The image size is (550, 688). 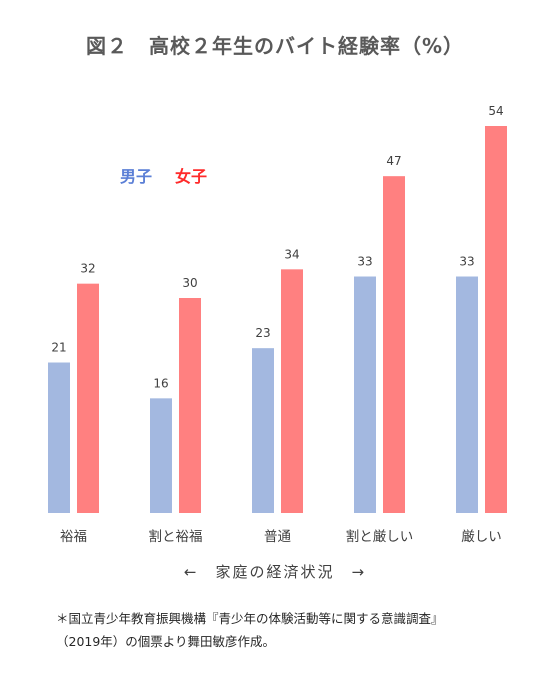 What do you see at coordinates (262, 333) in the screenshot?
I see `value-label-male-2: 23` at bounding box center [262, 333].